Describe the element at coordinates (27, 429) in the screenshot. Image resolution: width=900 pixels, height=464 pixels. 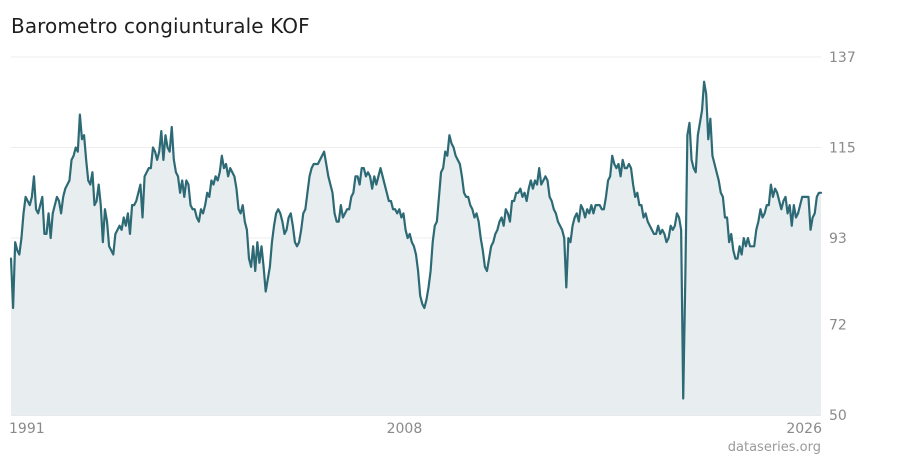
I see `x-tick-label: 1991` at that location.